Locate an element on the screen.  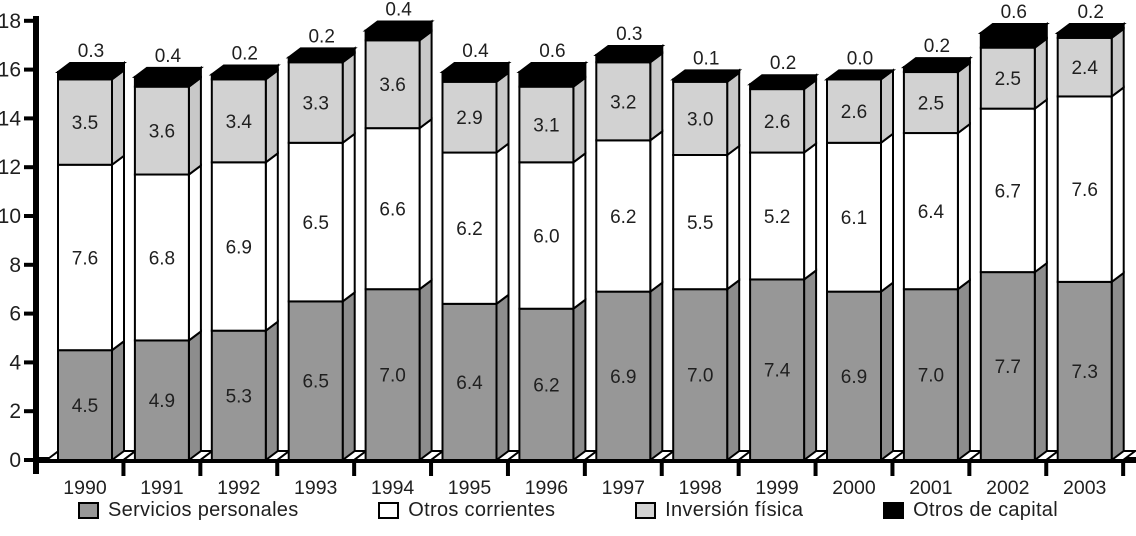
x-category-label: 1991 is located at coordinates (161, 488).